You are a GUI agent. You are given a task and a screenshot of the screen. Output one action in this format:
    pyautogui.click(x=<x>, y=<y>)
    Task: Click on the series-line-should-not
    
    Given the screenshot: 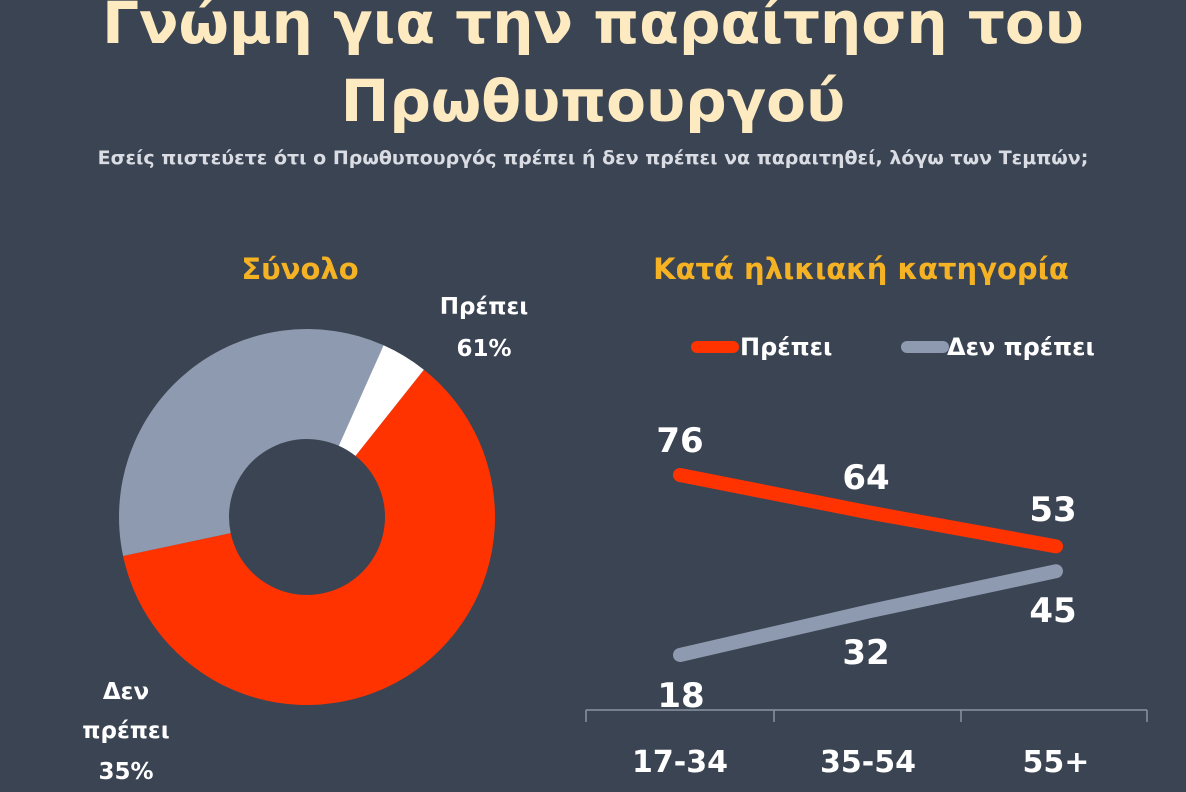 What is the action you would take?
    pyautogui.click(x=868, y=613)
    